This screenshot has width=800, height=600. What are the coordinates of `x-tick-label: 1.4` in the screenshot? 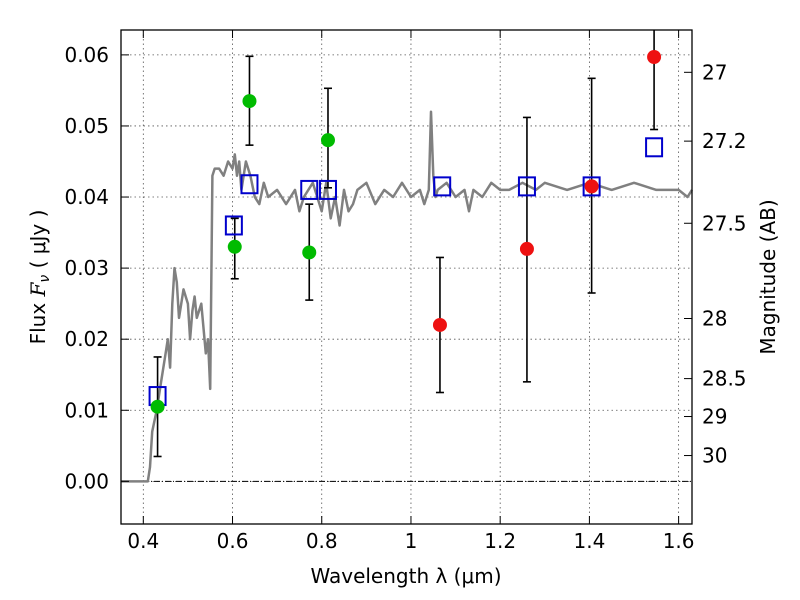 It's located at (589, 541).